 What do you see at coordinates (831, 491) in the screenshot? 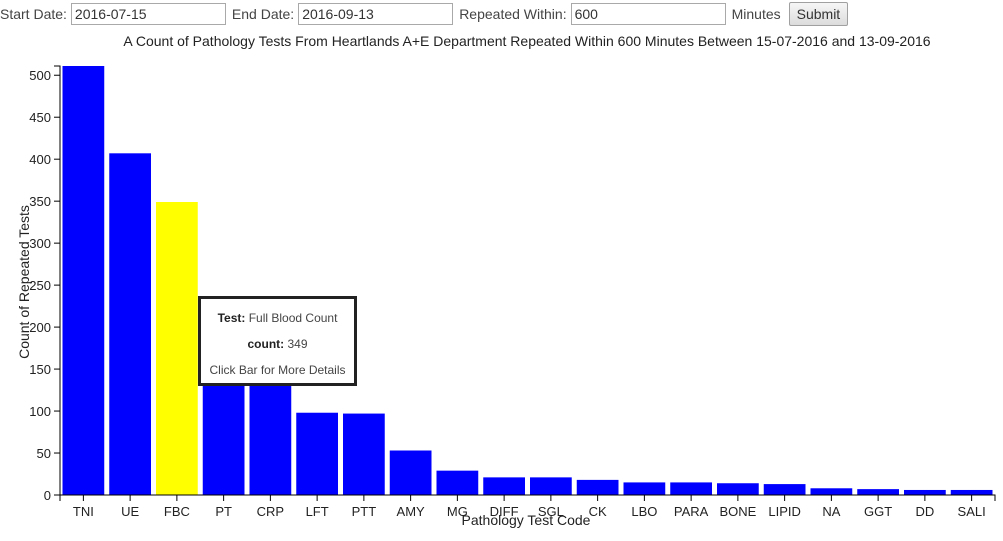
I see `bar-na` at bounding box center [831, 491].